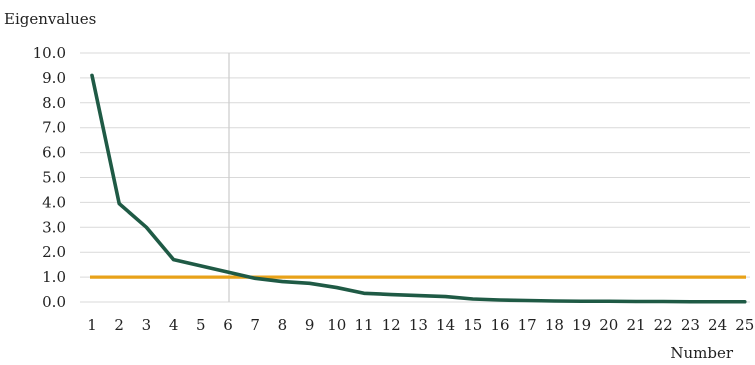  Describe the element at coordinates (119, 325) in the screenshot. I see `x-tick-label: 2` at that location.